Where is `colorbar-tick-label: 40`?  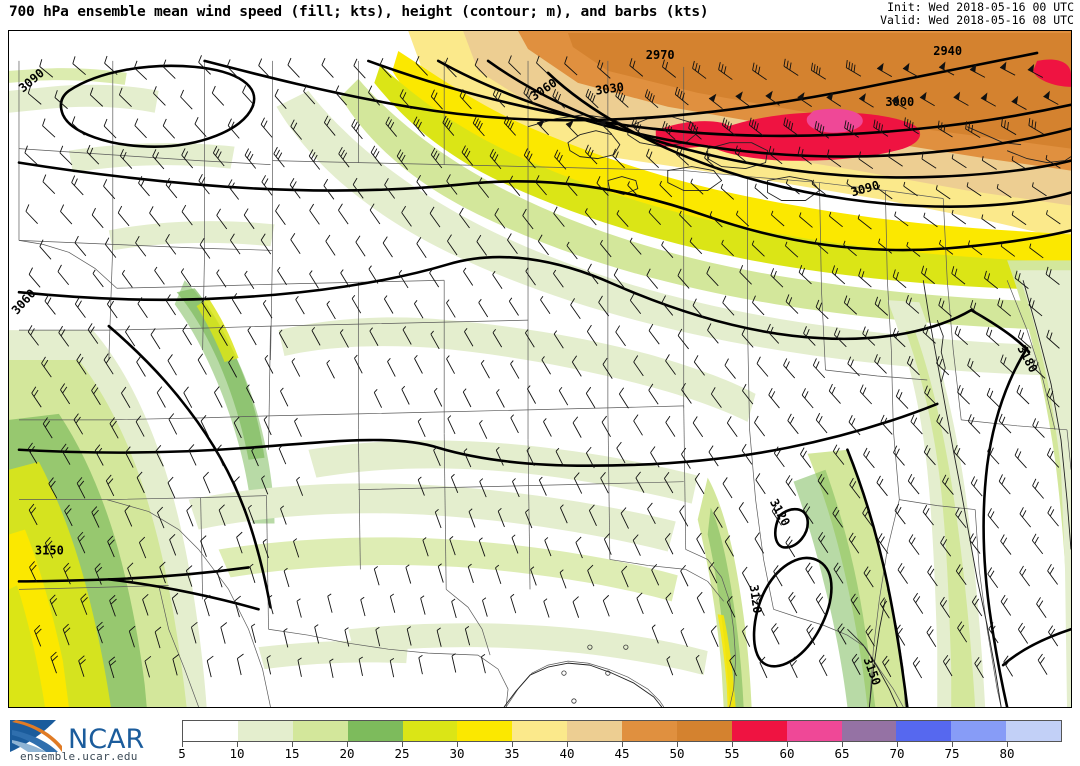
colorbar-tick-label: 40 is located at coordinates (567, 753).